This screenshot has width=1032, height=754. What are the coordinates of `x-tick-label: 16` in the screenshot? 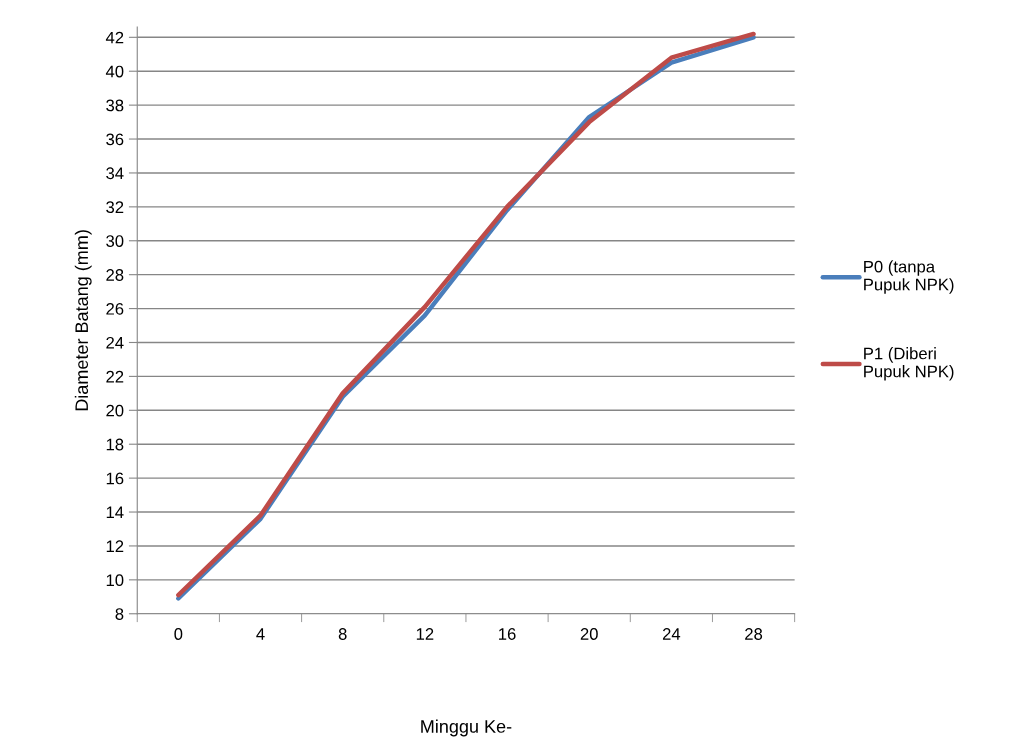 It's located at (507, 634).